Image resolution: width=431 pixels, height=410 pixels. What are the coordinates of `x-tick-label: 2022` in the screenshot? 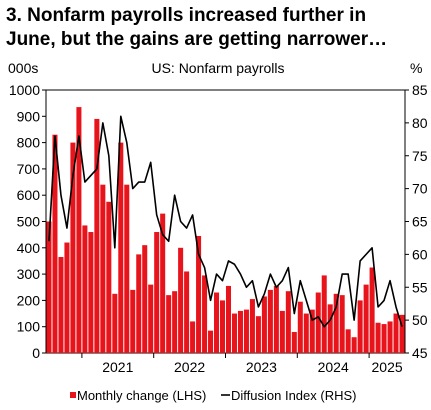 It's located at (189, 367).